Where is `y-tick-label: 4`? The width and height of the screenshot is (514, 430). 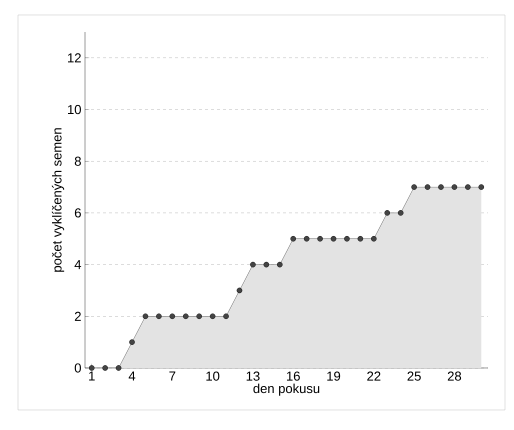 y-tick-label: 4 is located at coordinates (78, 265).